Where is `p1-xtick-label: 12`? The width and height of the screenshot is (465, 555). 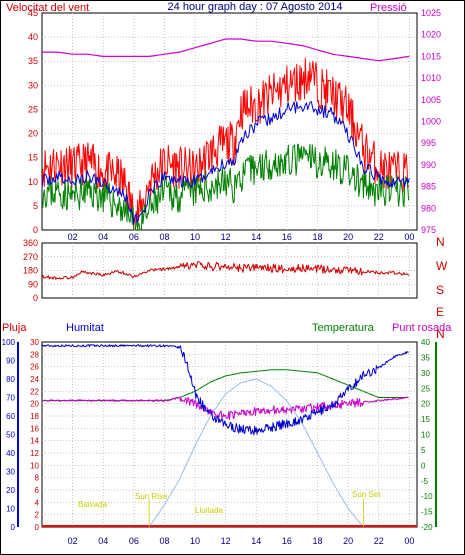 p1-xtick-label: 12 is located at coordinates (226, 237).